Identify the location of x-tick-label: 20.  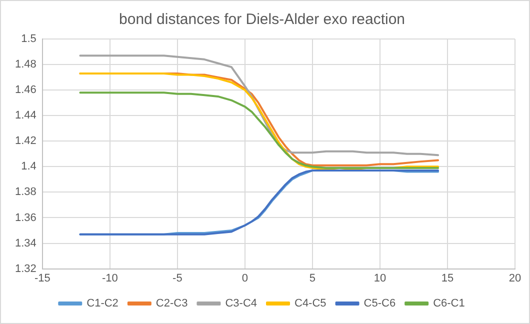
(515, 278).